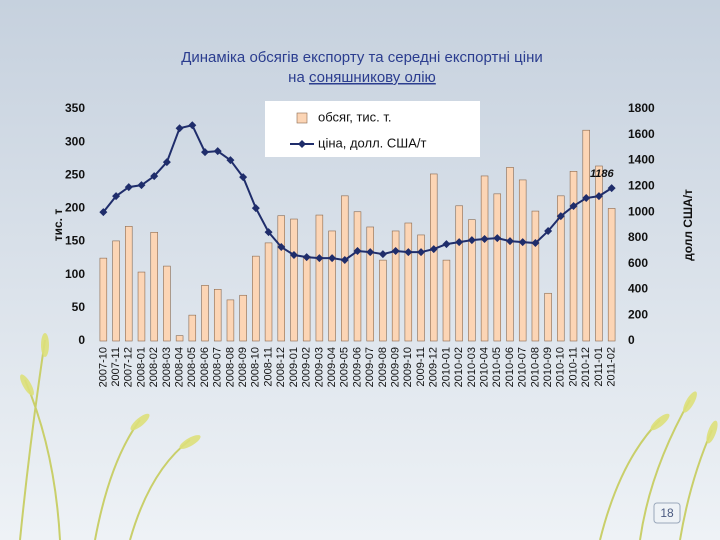  What do you see at coordinates (523, 367) in the screenshot?
I see `x-tick-label: 2010-07` at bounding box center [523, 367].